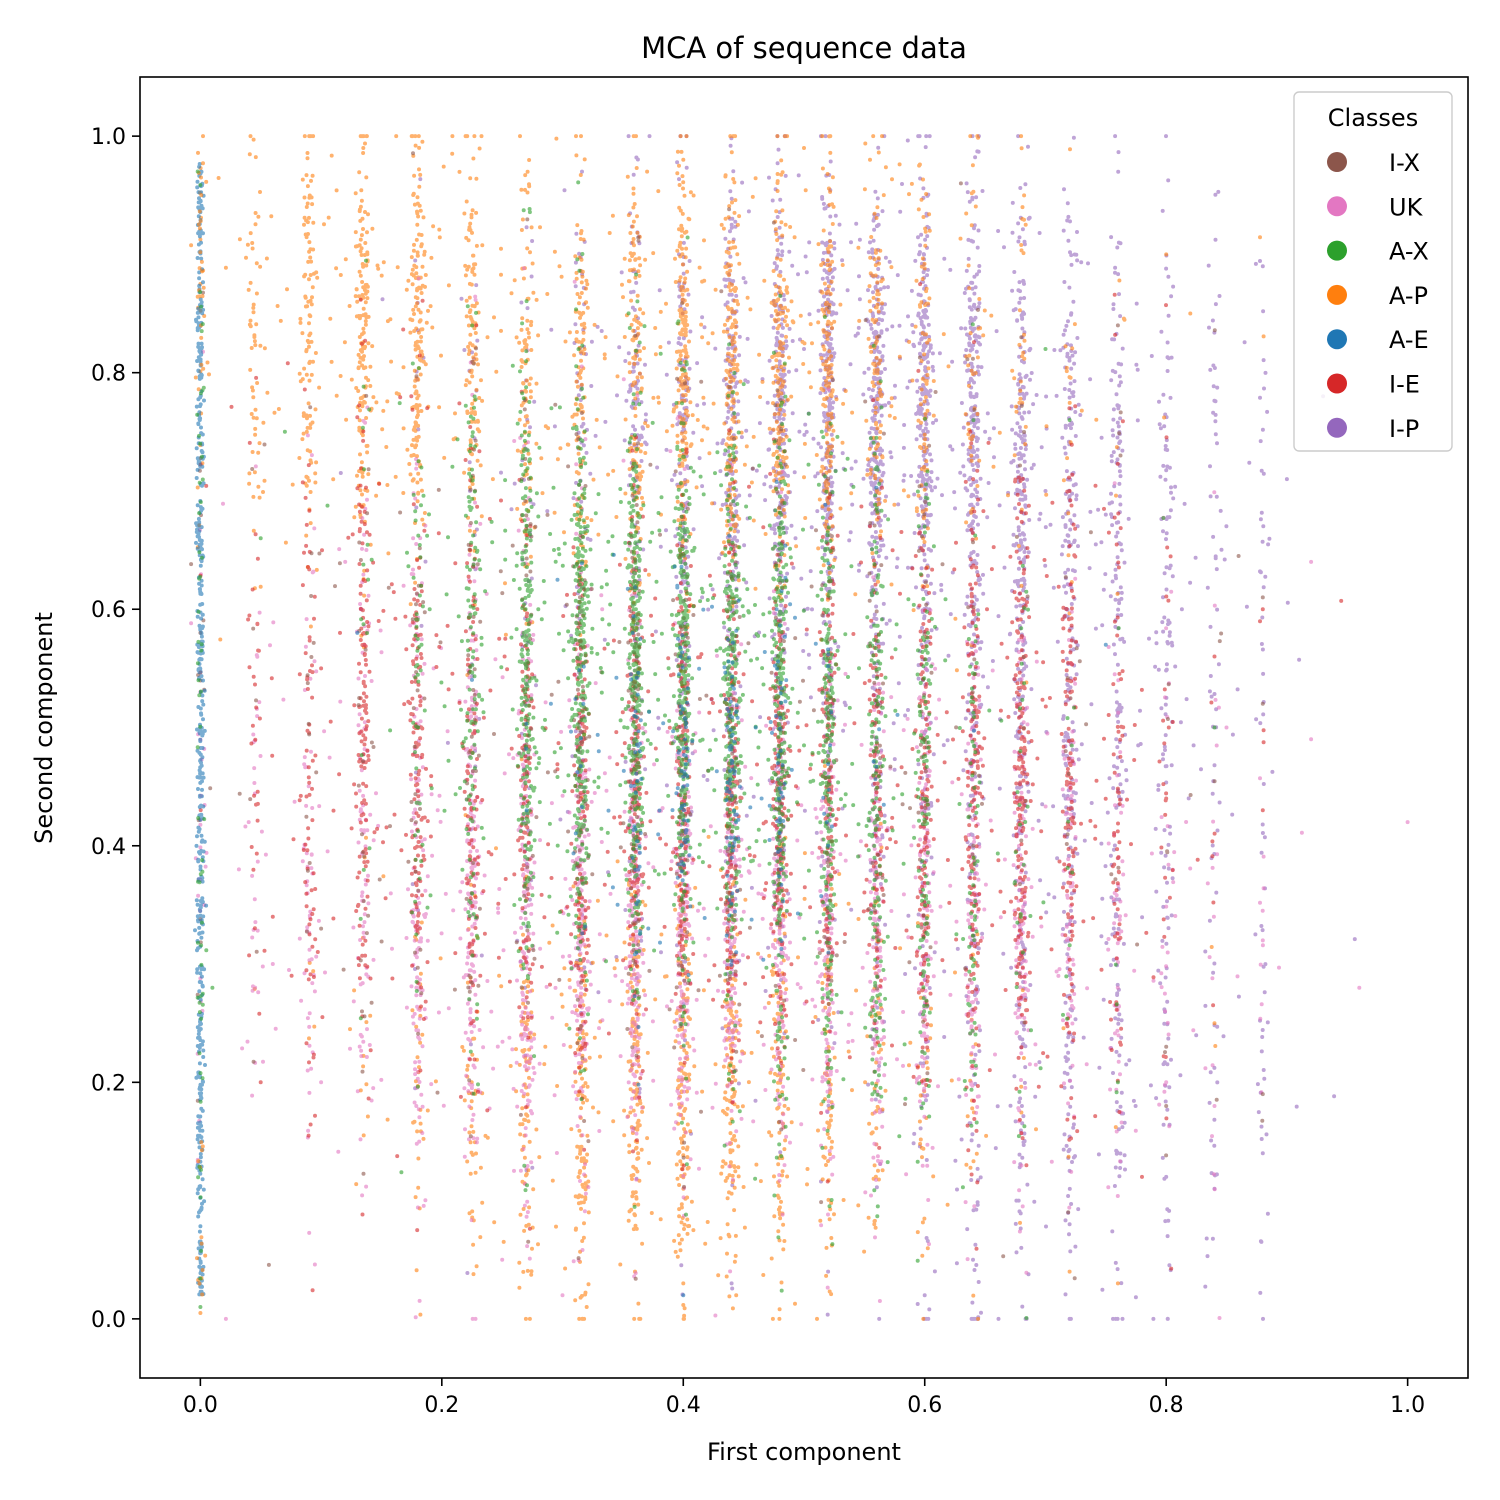 This screenshot has height=1500, width=1500. Describe the element at coordinates (1404, 385) in the screenshot. I see `legend-label-i-e: I-E` at that location.